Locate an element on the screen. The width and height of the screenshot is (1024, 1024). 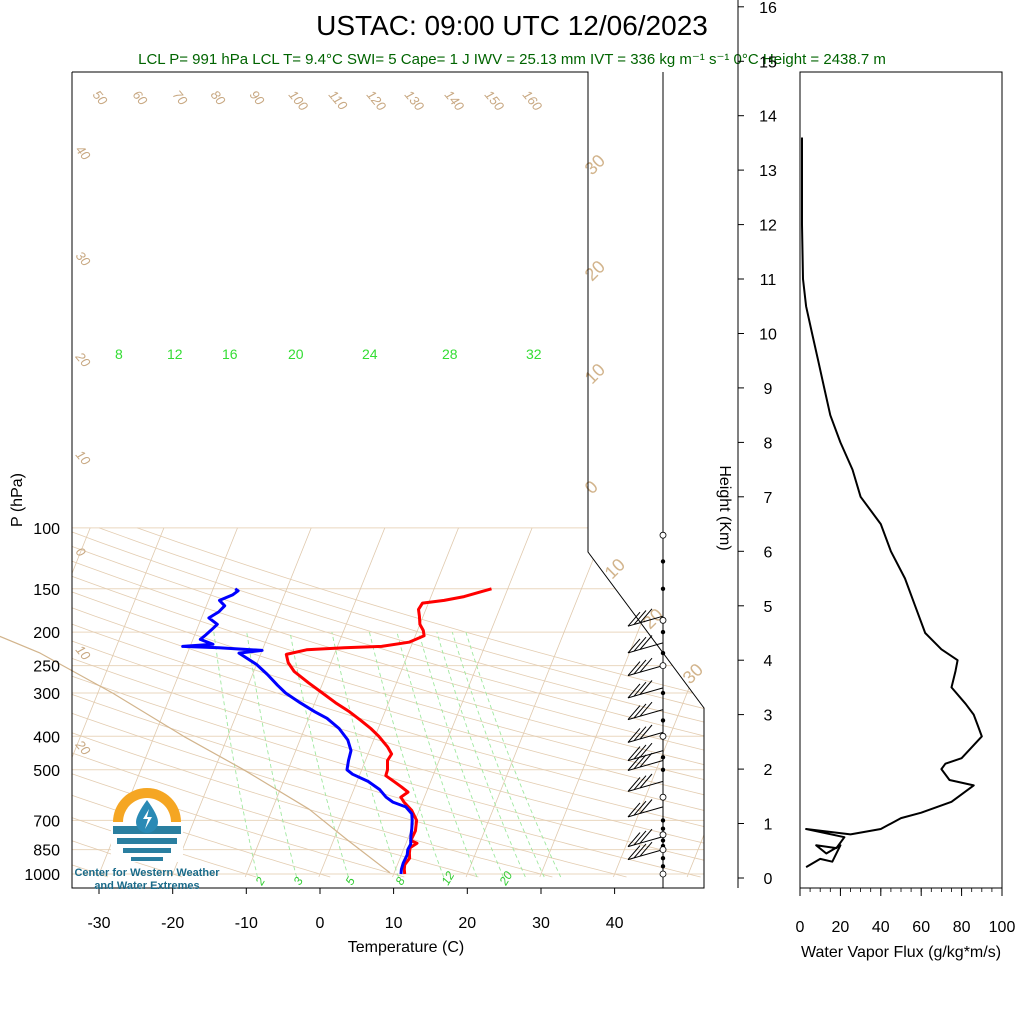
isotherm-labels-text: 50 is located at coordinates (100, 97).